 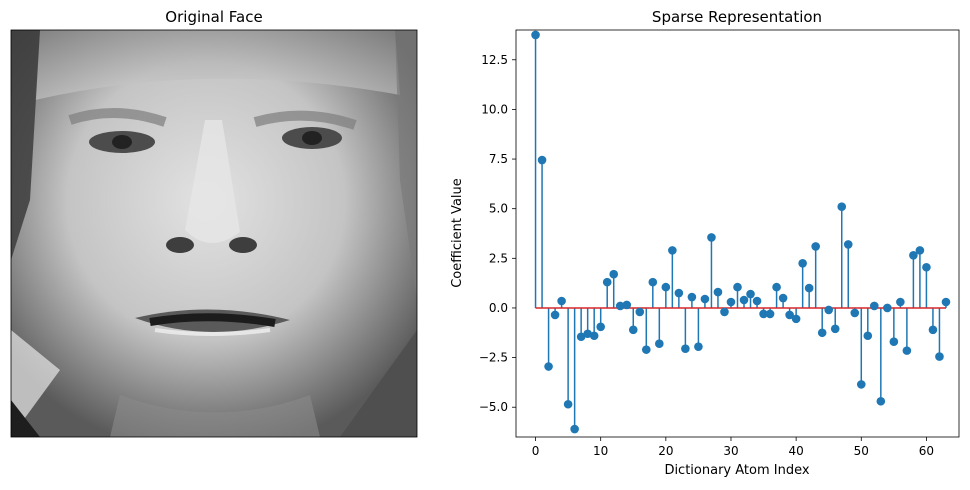 What do you see at coordinates (498, 258) in the screenshot?
I see `y-tick-label: 2.5` at bounding box center [498, 258].